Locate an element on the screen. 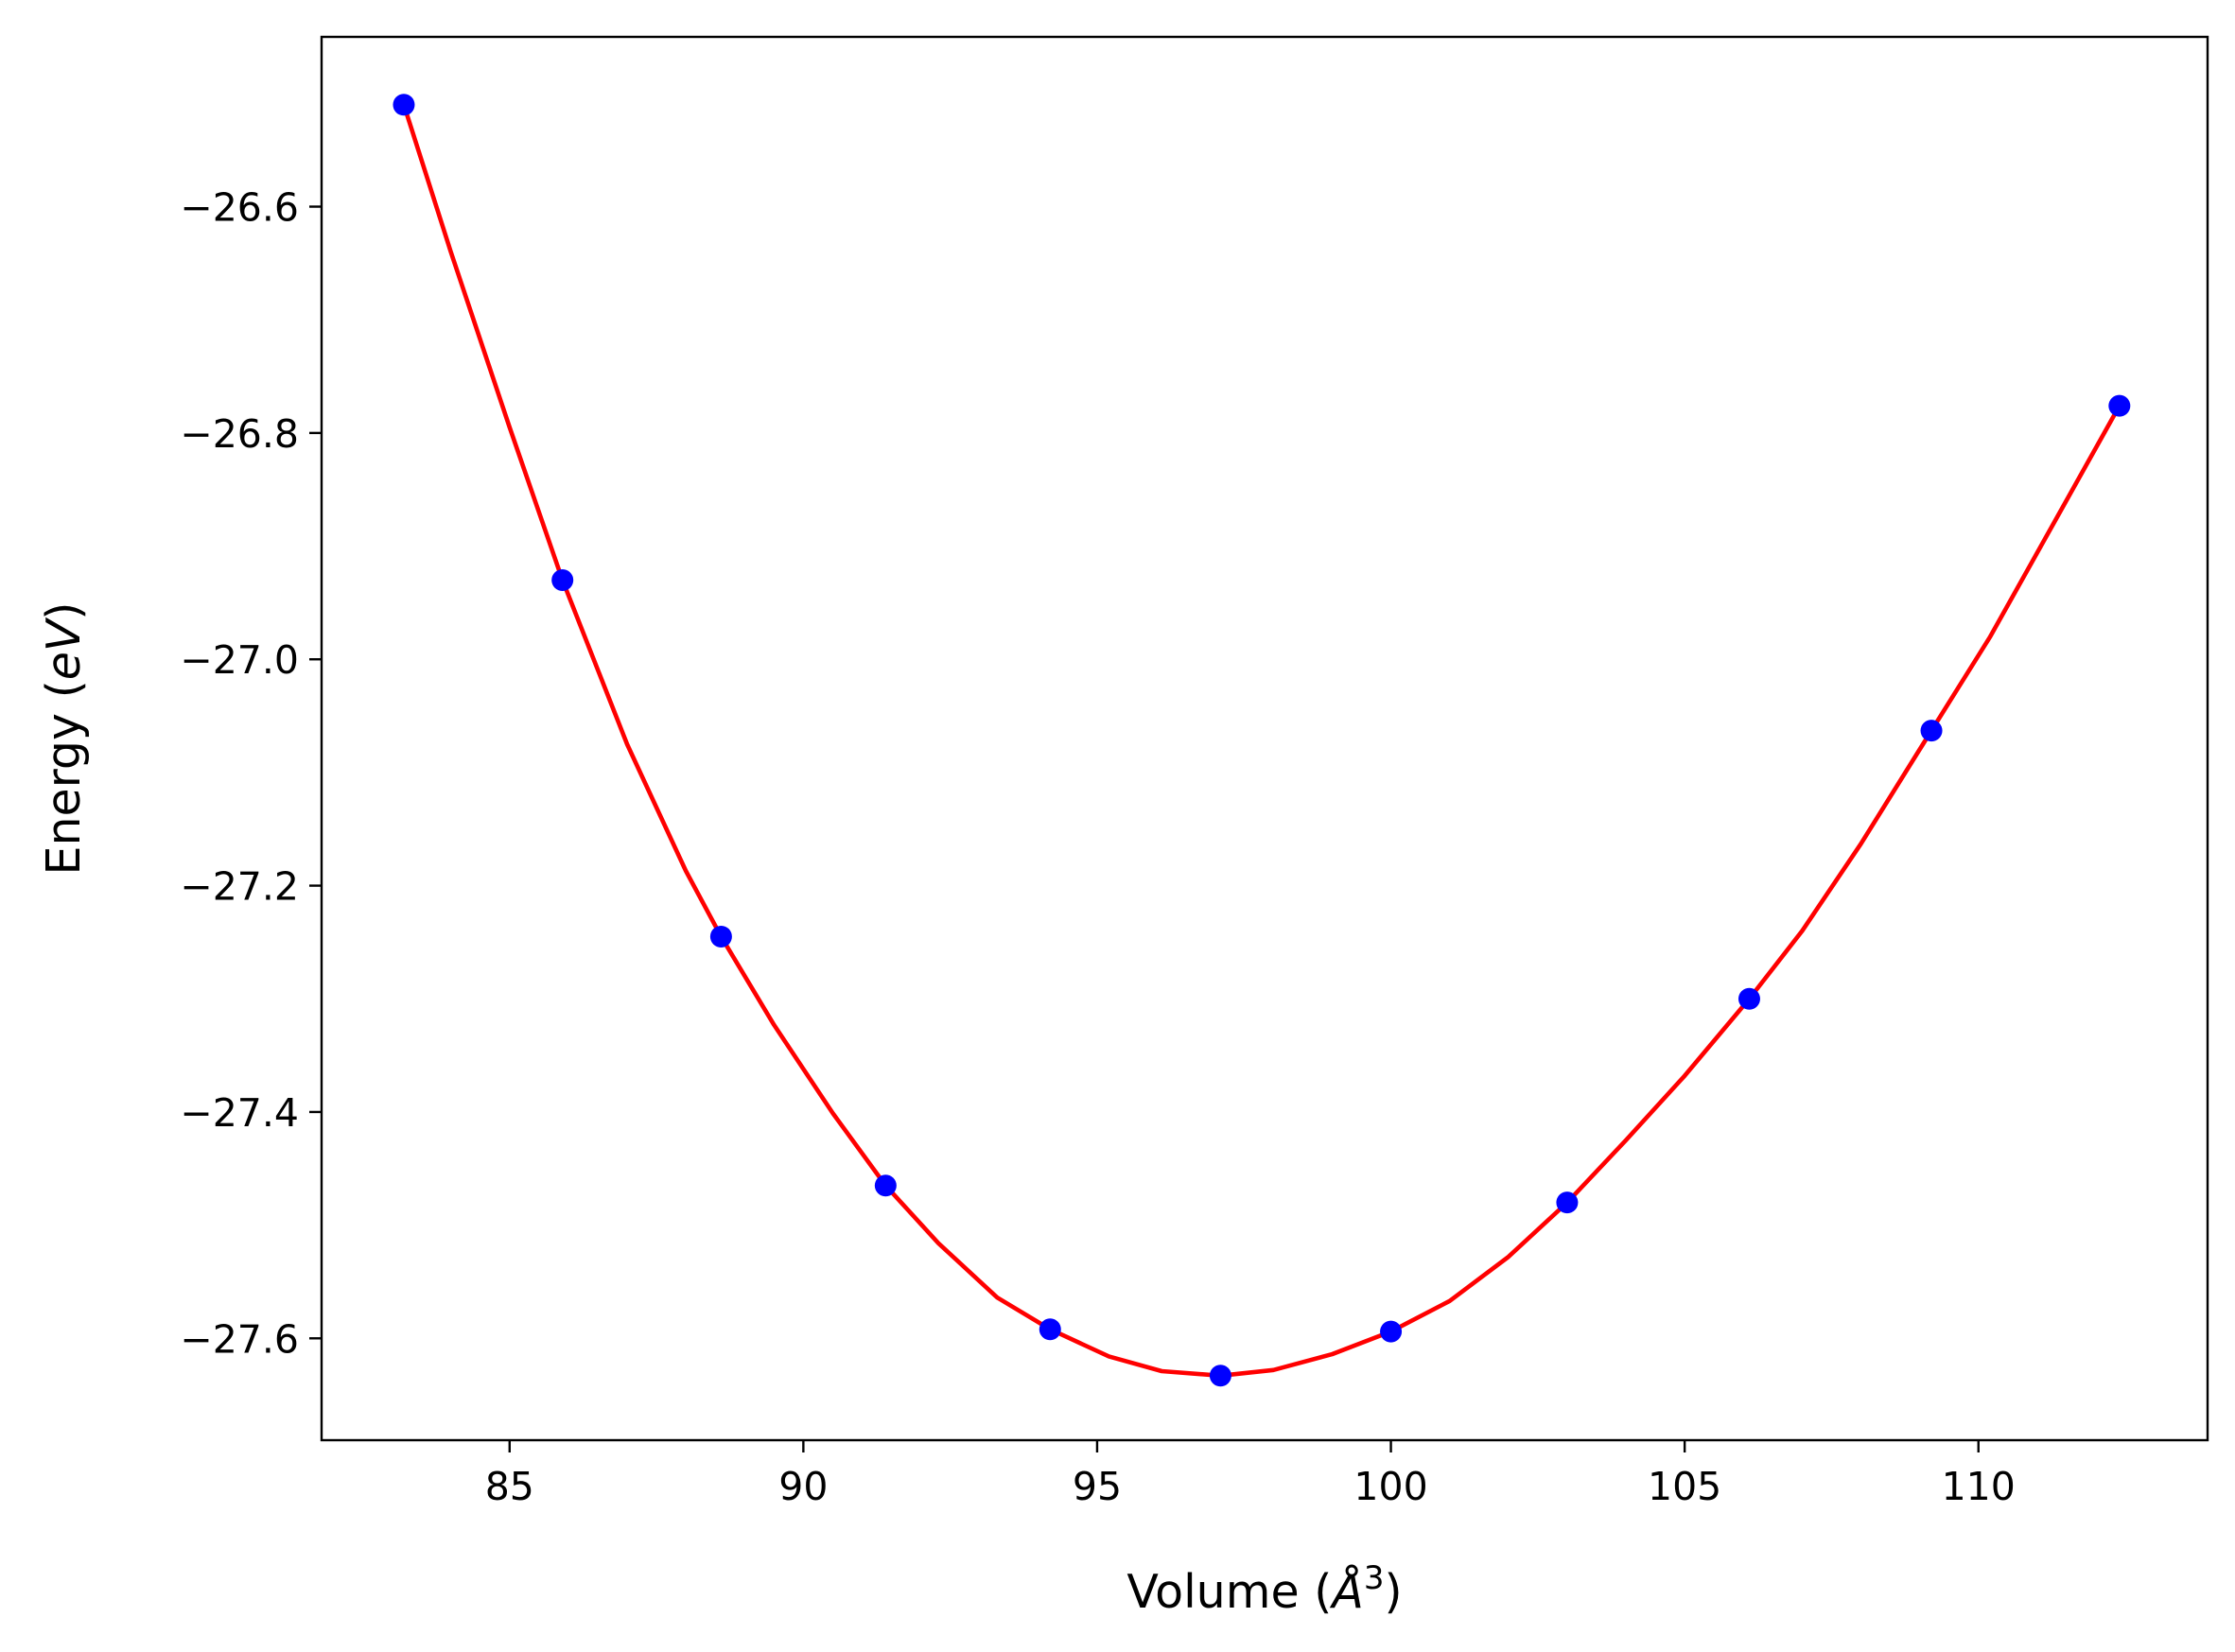 This screenshot has height=1652, width=2235. y-axis-title-prefix: Energy ( is located at coordinates (64, 778).